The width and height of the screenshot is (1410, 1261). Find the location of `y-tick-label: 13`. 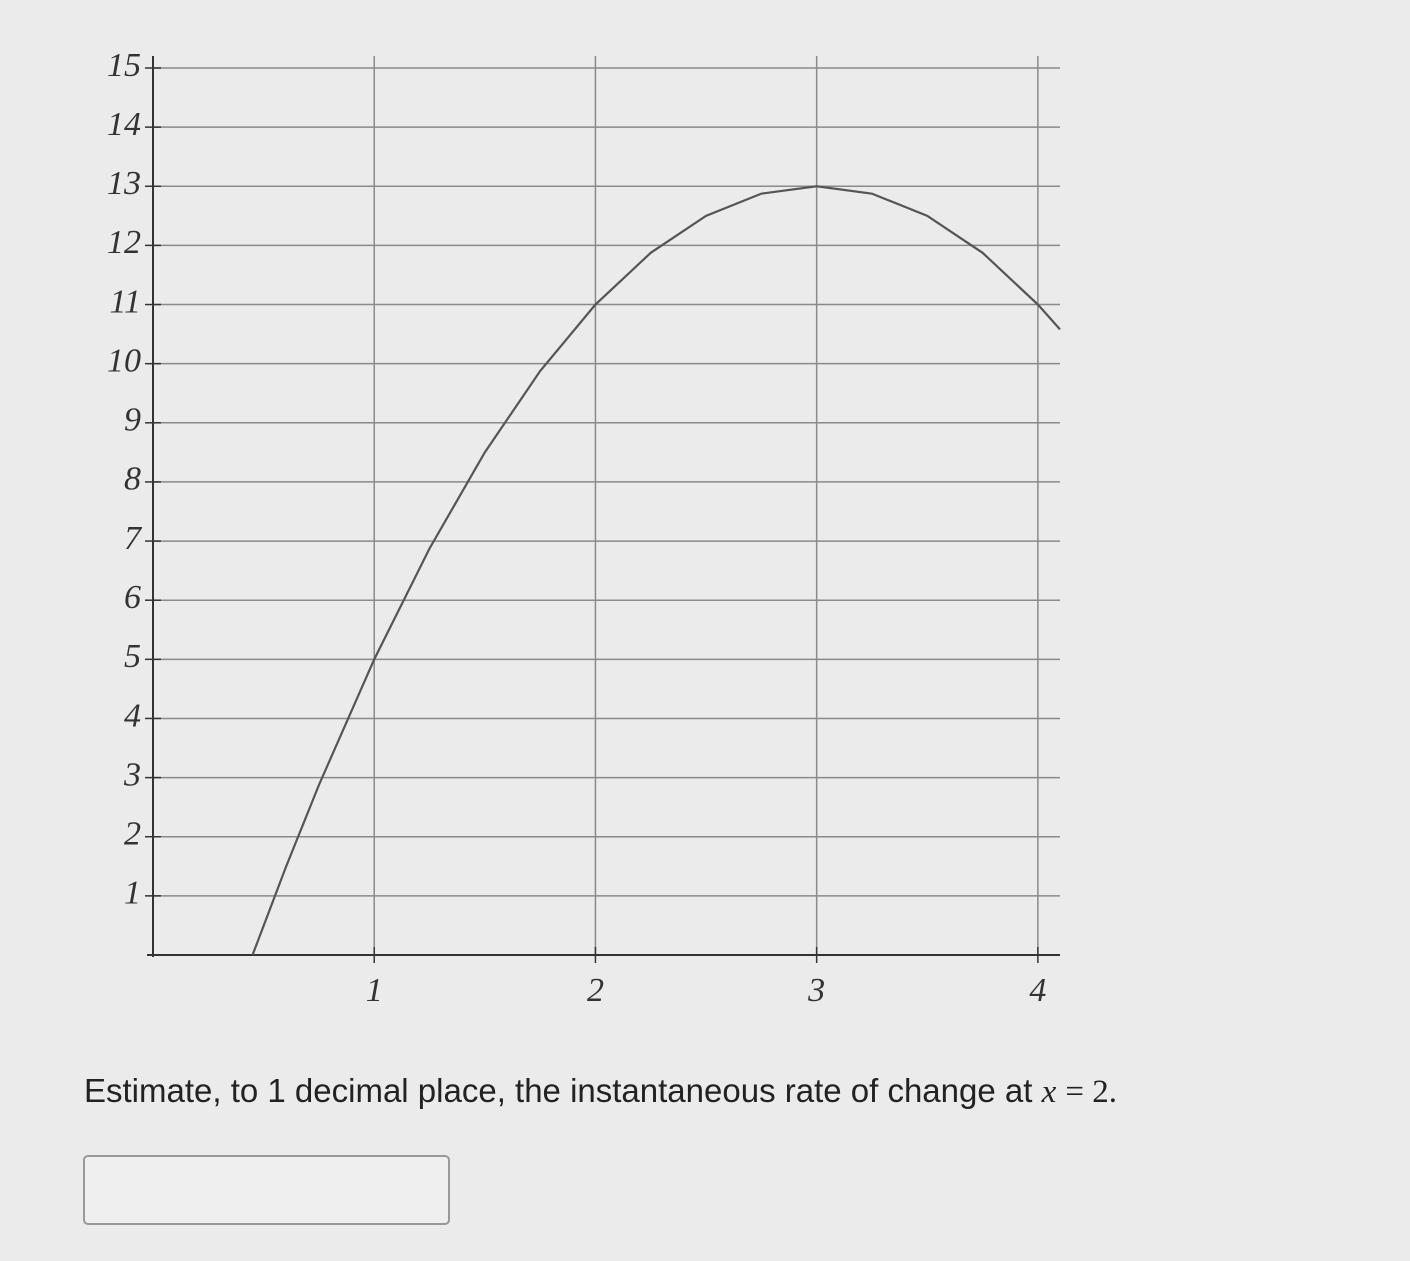

y-tick-label: 13 is located at coordinates (124, 183).